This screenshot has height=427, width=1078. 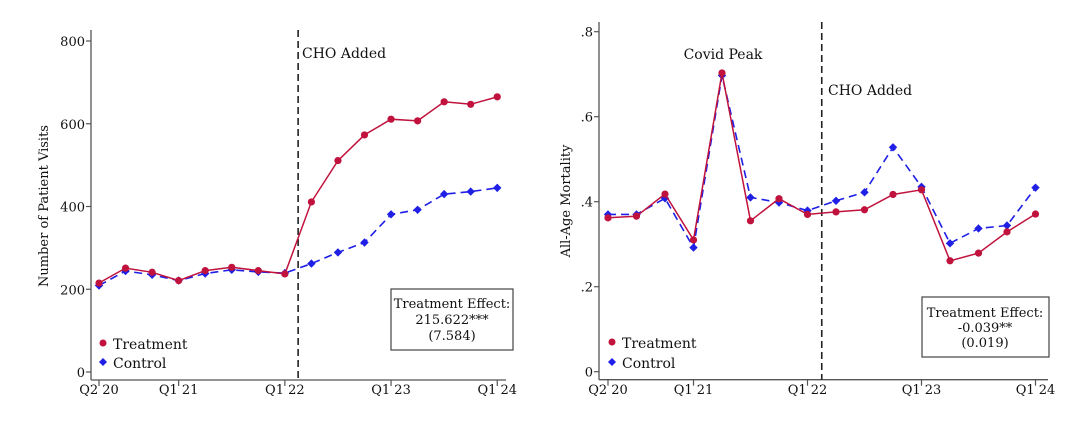 What do you see at coordinates (587, 203) in the screenshot?
I see `y-tick-label: .4` at bounding box center [587, 203].